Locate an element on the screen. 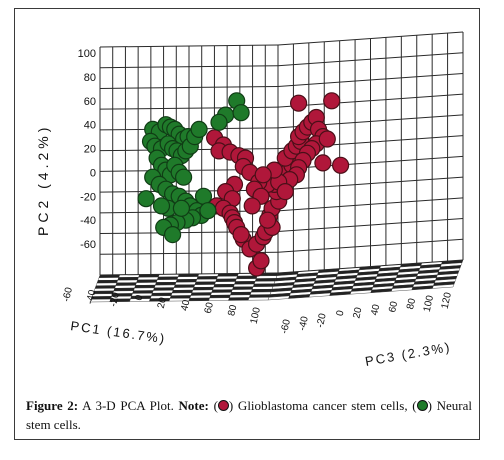  pc1-tick-label: 60 is located at coordinates (209, 308).